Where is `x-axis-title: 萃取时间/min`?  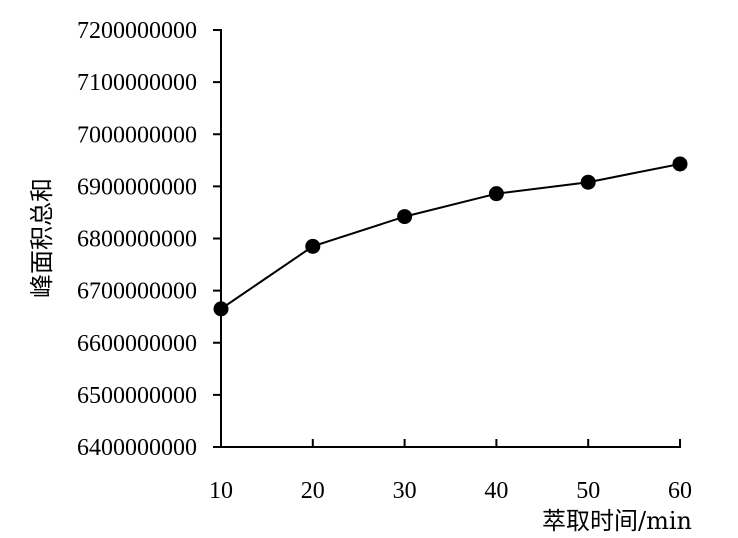 x-axis-title: 萃取时间/min is located at coordinates (617, 521).